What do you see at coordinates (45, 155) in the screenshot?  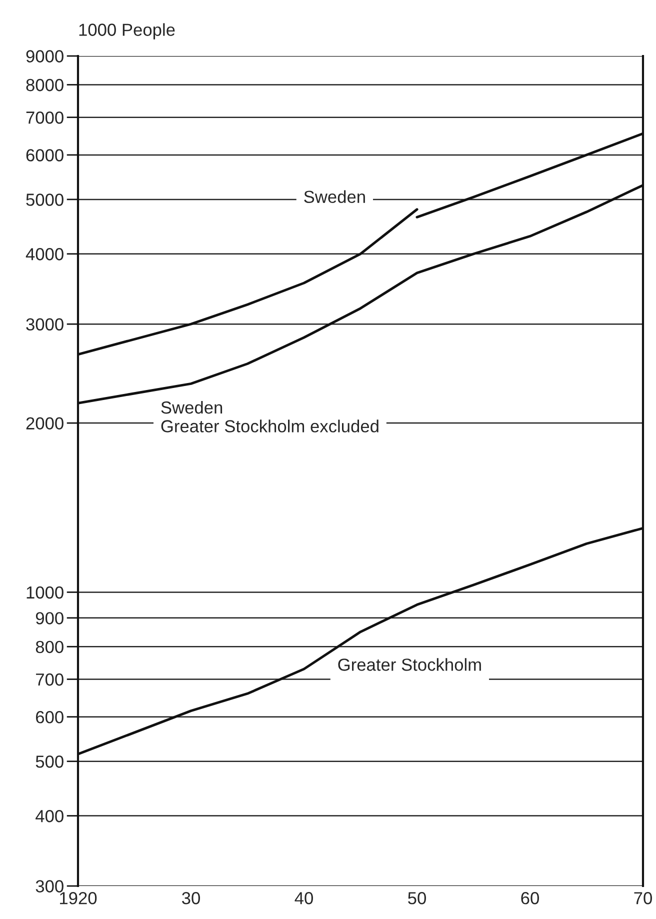 I see `y-tick-label: 6000` at bounding box center [45, 155].